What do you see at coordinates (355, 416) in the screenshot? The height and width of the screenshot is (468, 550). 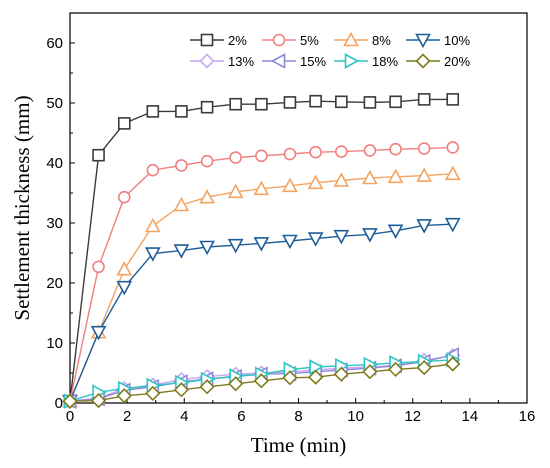 I see `x-tick-label: 10` at bounding box center [355, 416].